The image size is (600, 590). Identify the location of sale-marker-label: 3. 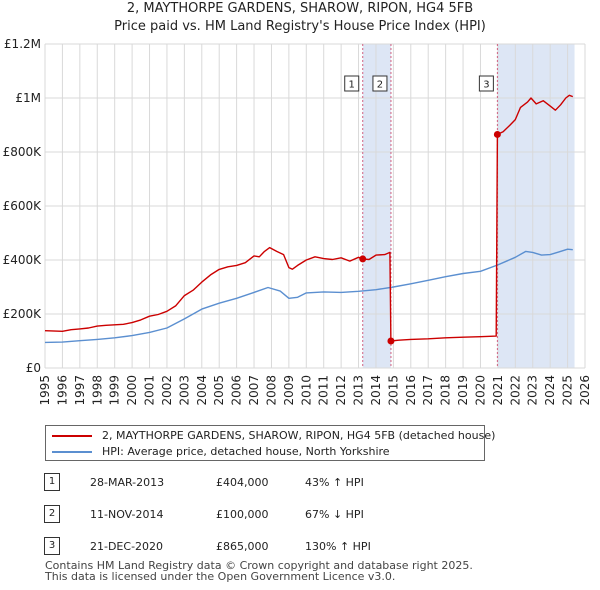
(486, 85).